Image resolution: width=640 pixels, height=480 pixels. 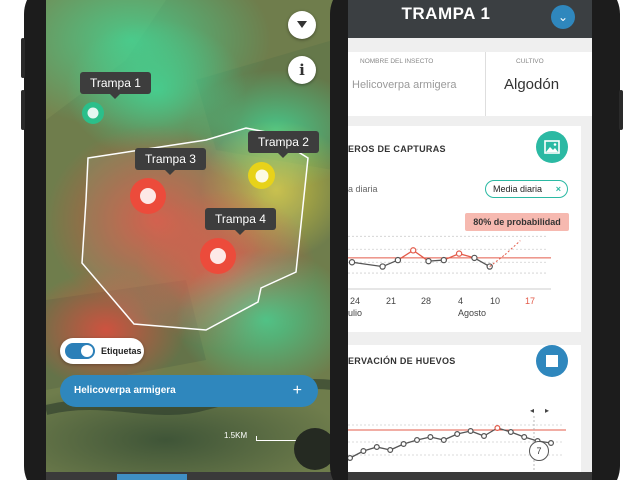 I want to click on layers-icon, so click(x=302, y=25).